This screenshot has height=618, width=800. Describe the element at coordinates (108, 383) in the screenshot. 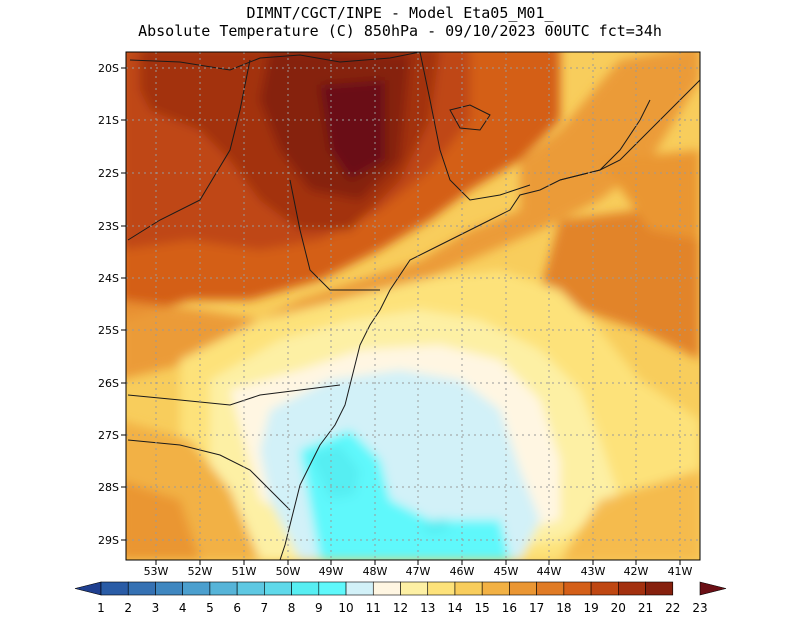

I see `lat-label: 26S` at that location.